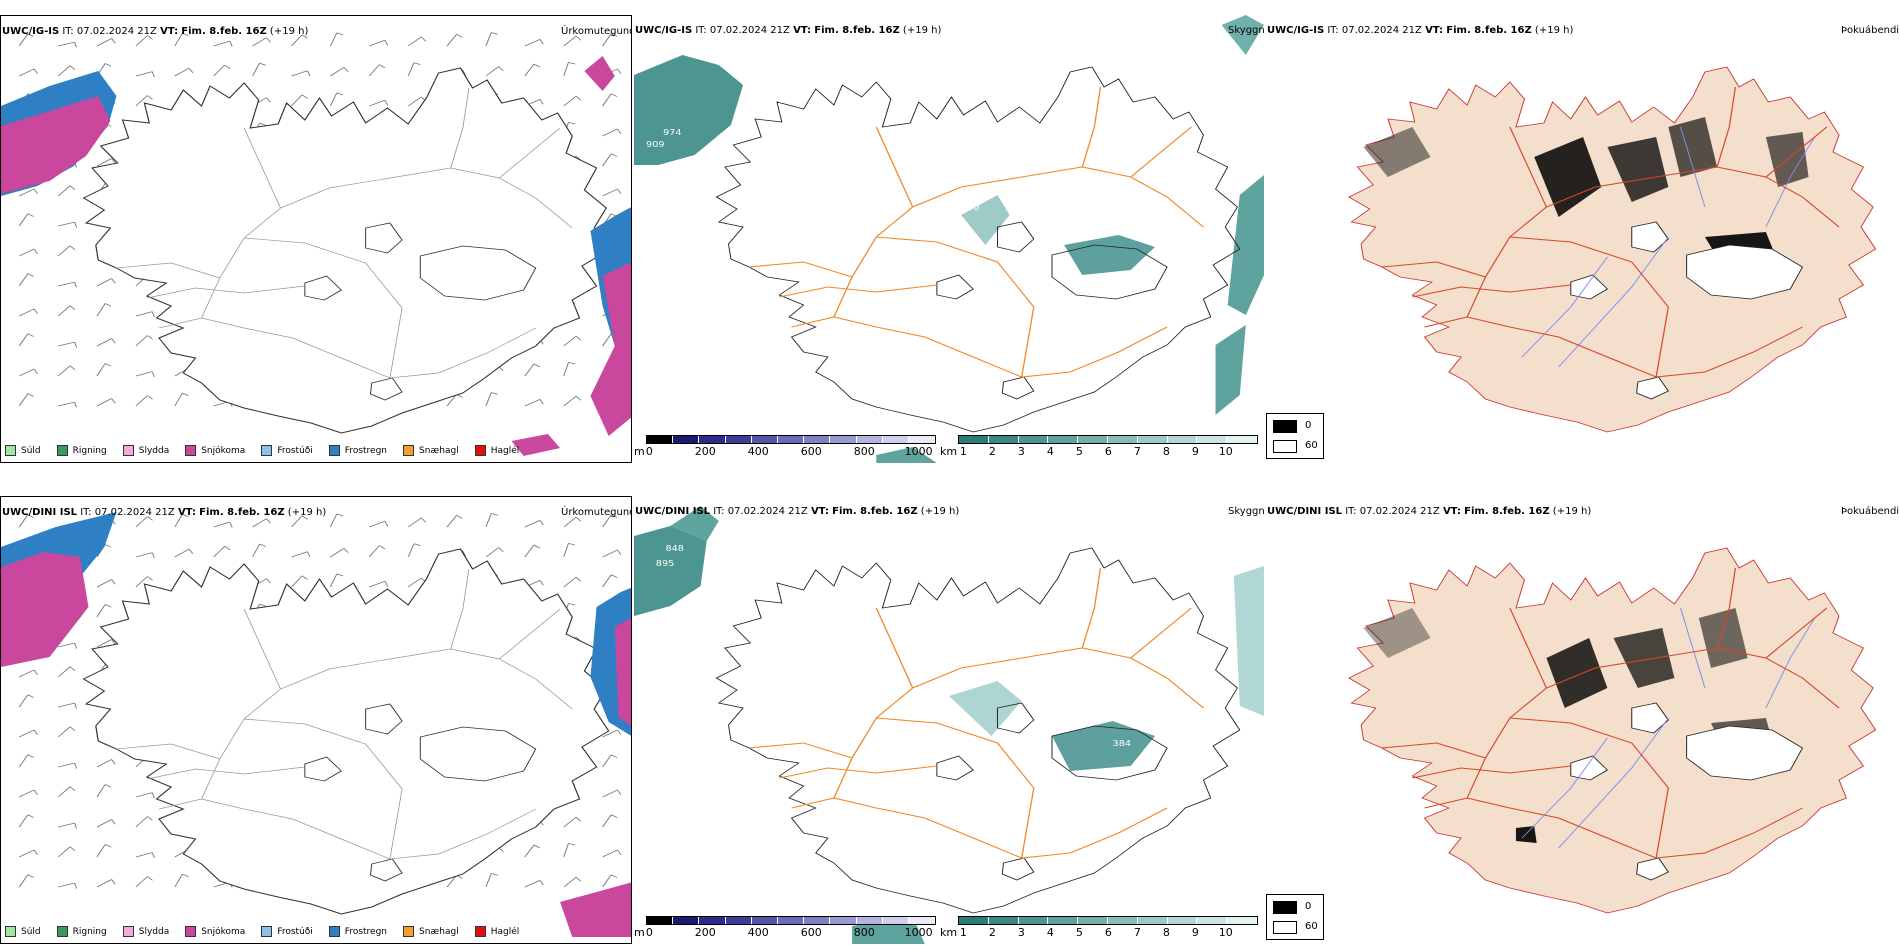  Describe the element at coordinates (665, 564) in the screenshot. I see `visibility-value-label: 895` at that location.